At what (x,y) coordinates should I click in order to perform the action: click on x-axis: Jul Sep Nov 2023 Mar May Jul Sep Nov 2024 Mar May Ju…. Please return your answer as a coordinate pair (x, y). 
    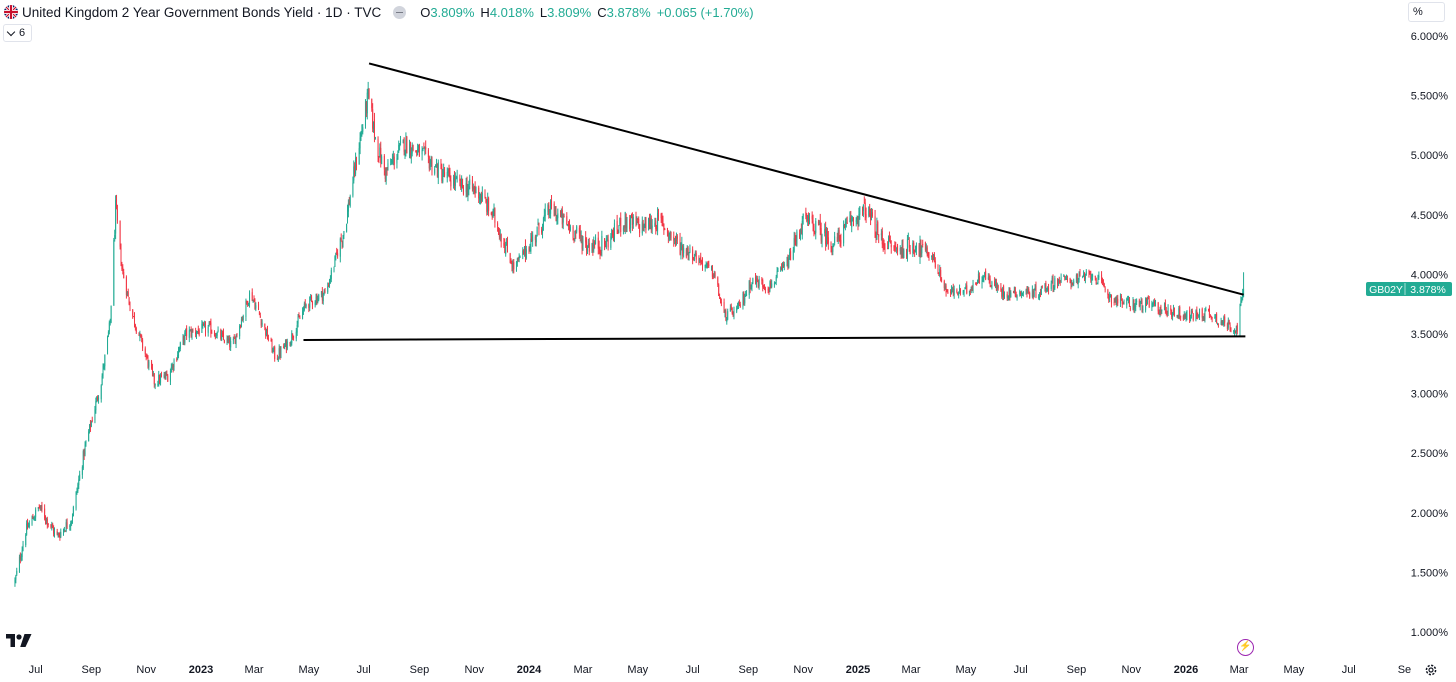
    Looking at the image, I should click on (720, 670).